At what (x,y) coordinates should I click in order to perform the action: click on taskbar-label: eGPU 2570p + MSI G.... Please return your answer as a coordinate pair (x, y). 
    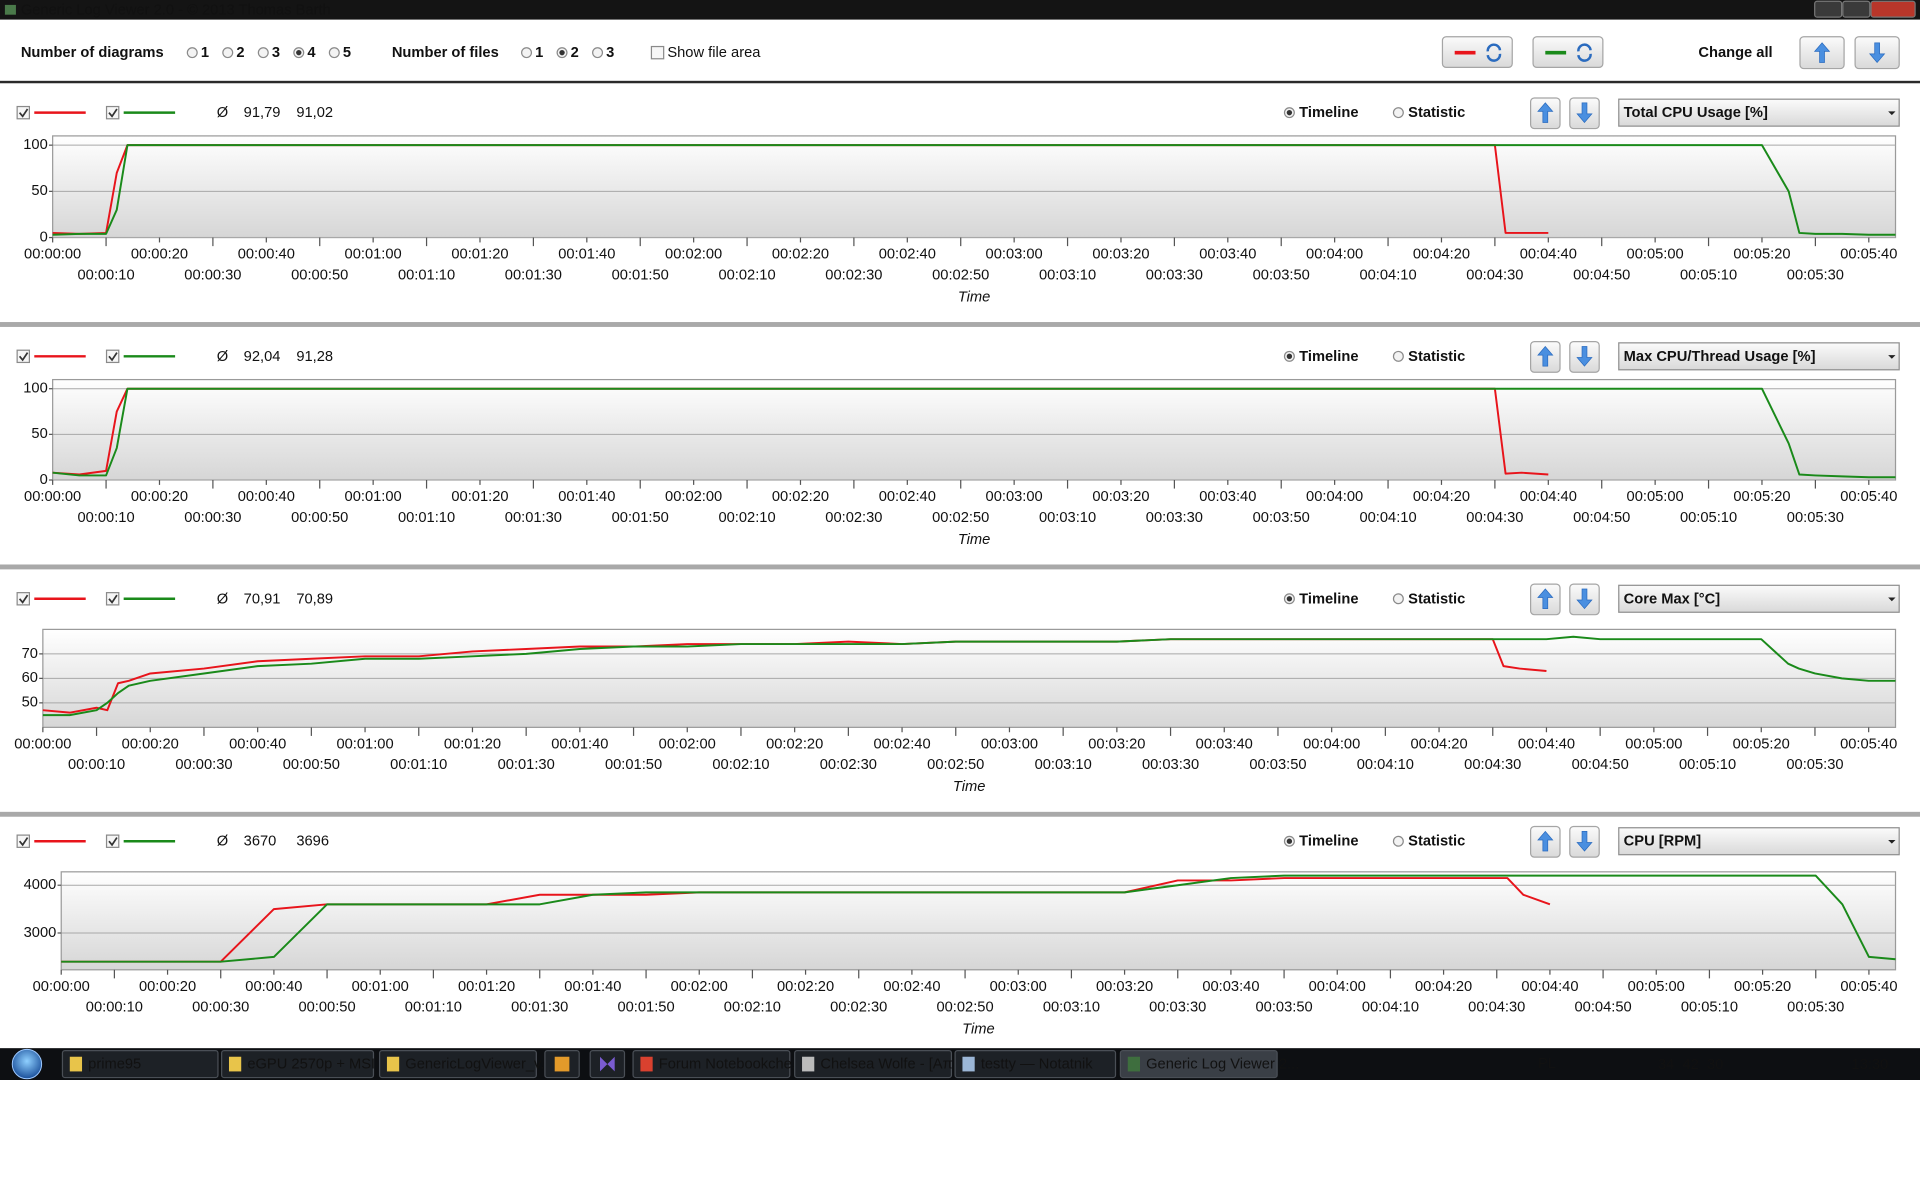
    Looking at the image, I should click on (325, 1065).